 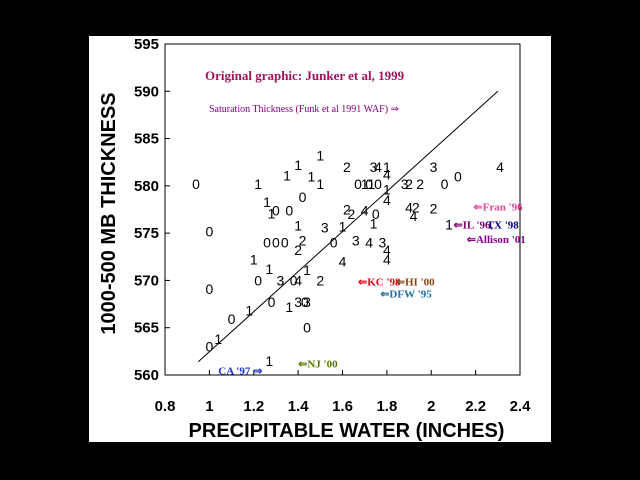 I want to click on y-tick-label: 595, so click(x=146, y=44).